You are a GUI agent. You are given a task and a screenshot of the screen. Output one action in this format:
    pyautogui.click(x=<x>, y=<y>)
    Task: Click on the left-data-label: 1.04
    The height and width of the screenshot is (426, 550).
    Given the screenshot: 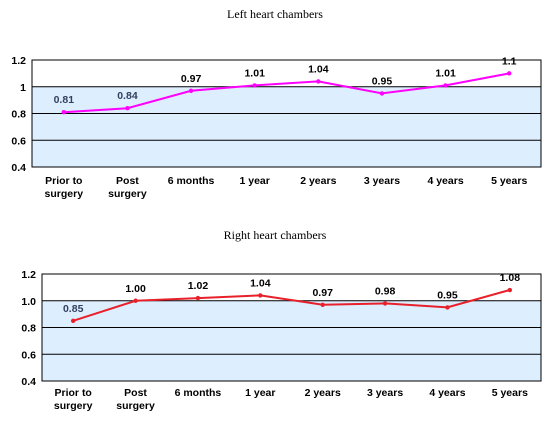 What is the action you would take?
    pyautogui.click(x=318, y=69)
    